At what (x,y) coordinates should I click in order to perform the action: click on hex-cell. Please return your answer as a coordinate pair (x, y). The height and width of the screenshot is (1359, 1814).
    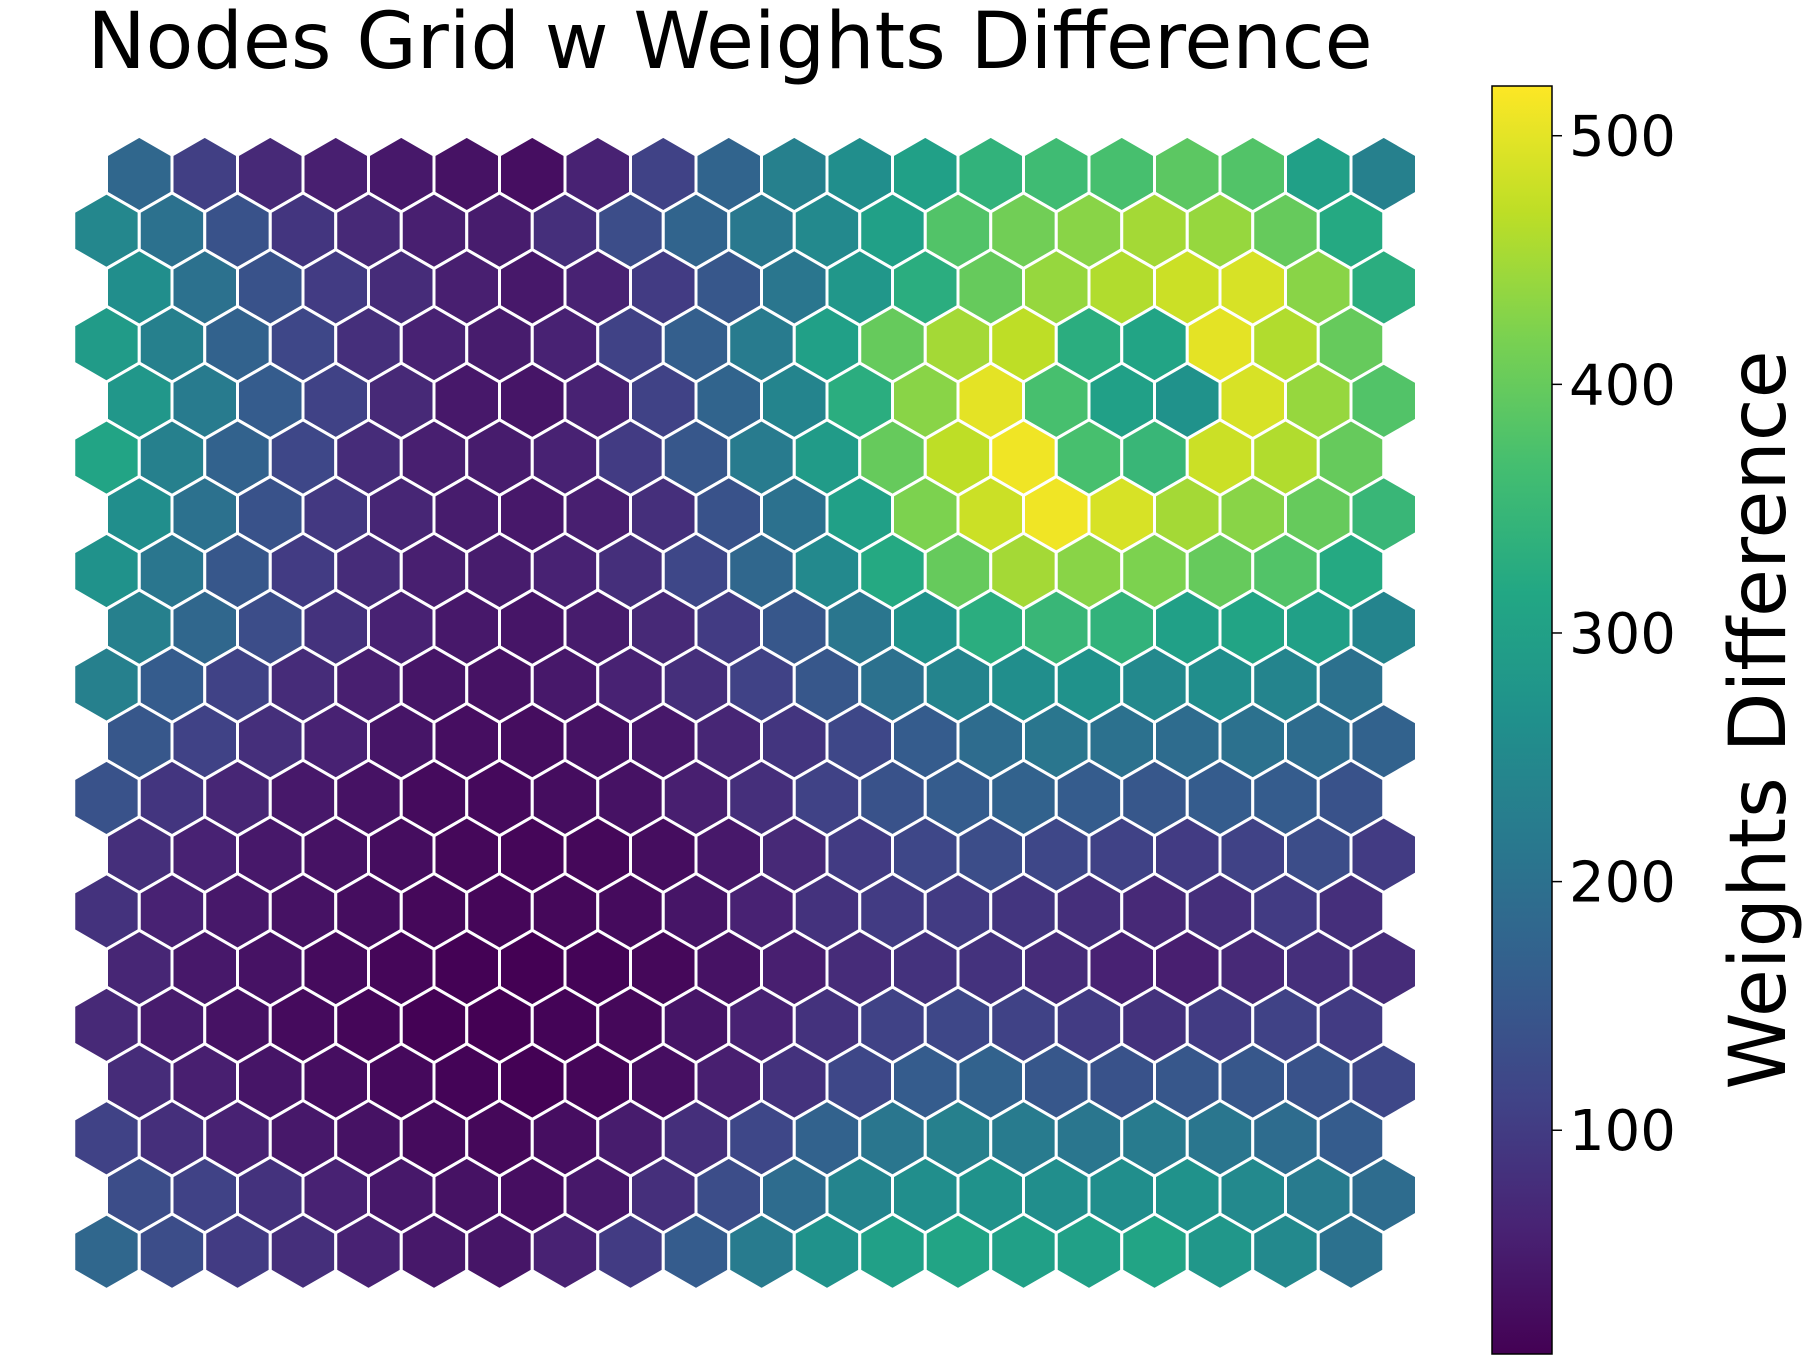
    Looking at the image, I should click on (1351, 1252).